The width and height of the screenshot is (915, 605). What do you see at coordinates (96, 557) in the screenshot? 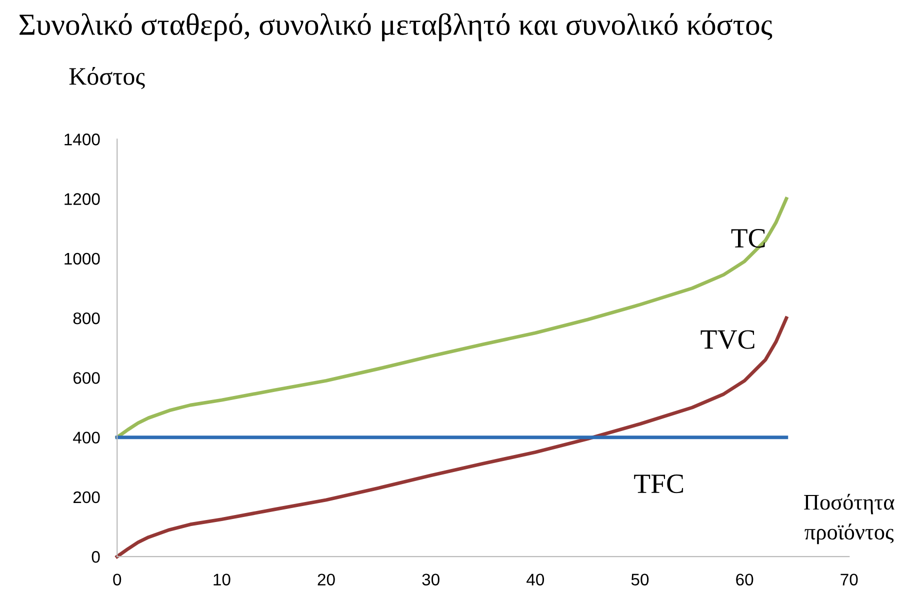
I see `y-tick-label: 0` at bounding box center [96, 557].